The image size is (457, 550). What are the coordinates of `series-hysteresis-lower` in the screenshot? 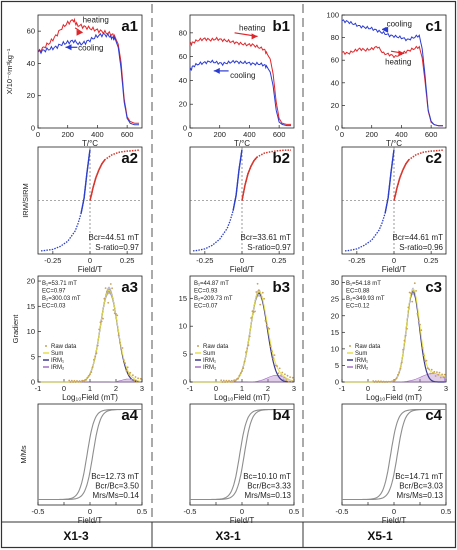 It's located at (242, 454).